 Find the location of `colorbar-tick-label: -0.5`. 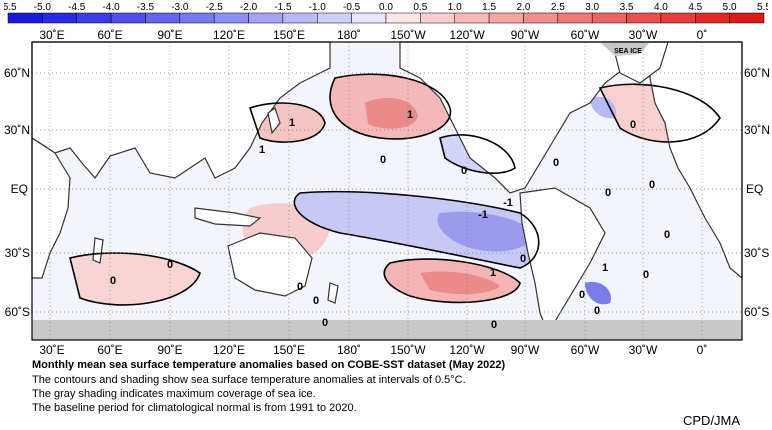

colorbar-tick-label: -0.5 is located at coordinates (352, 7).